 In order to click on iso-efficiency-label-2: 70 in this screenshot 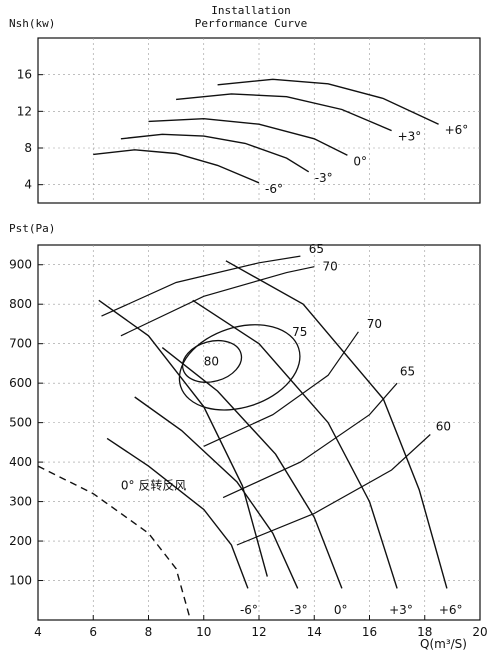, I will do `click(374, 324)`.